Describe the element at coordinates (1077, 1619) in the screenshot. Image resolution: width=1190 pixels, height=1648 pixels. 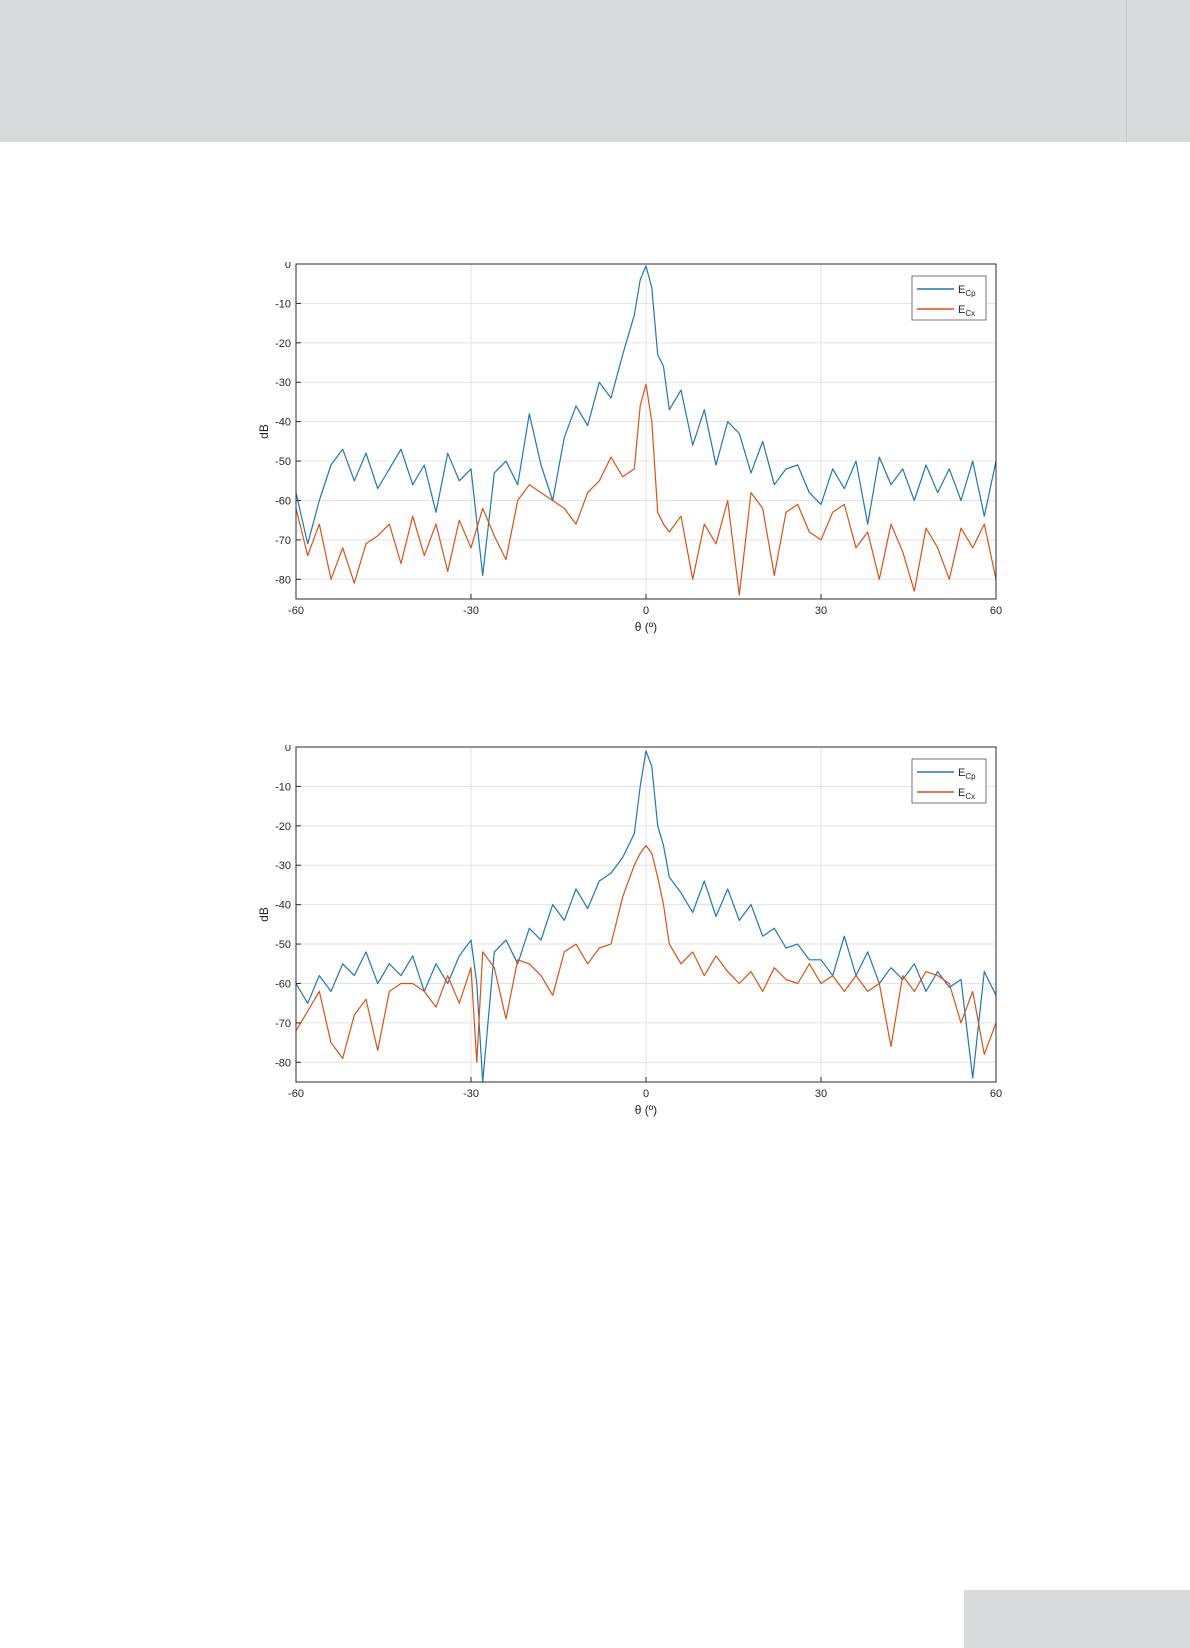
I see `bottom-corner-tab` at that location.